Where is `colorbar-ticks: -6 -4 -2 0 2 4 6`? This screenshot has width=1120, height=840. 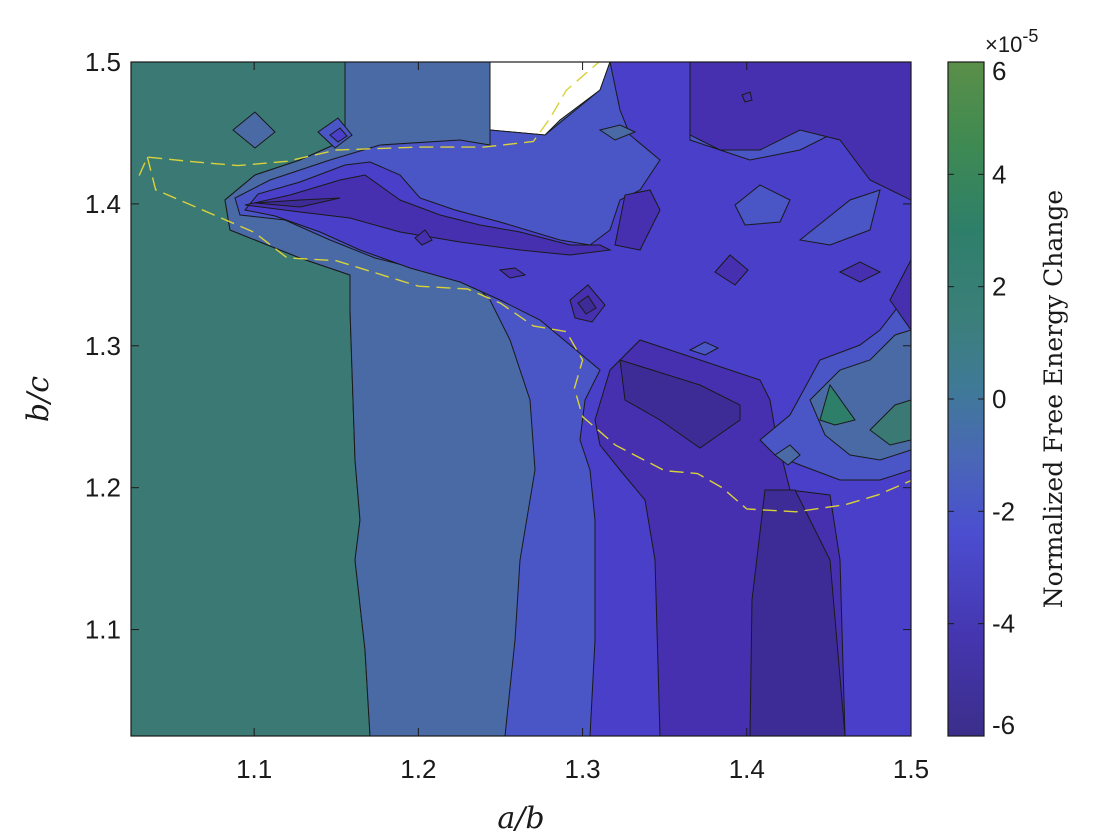
colorbar-ticks: -6 -4 -2 0 2 4 6 is located at coordinates (981, 398).